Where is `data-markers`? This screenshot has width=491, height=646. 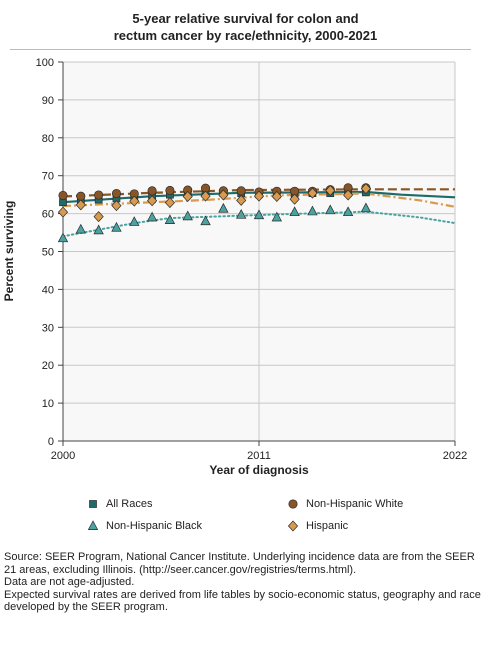 data-markers is located at coordinates (214, 213).